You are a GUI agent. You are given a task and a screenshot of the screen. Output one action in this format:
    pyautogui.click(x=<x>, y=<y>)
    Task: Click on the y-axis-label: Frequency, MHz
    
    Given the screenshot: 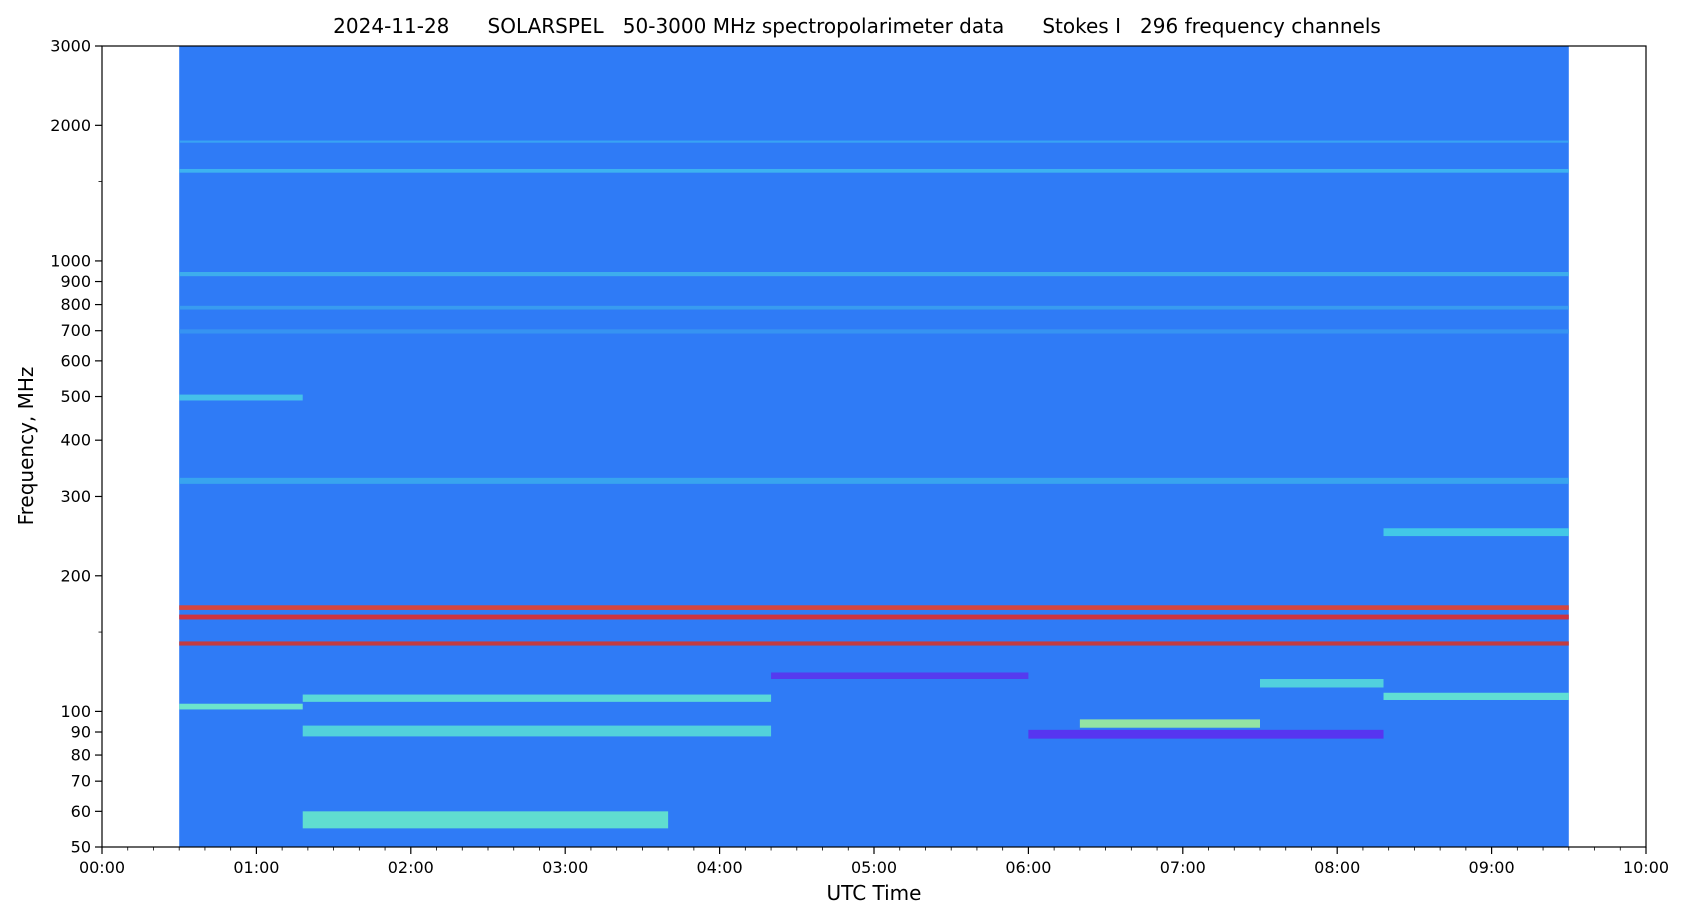 What is the action you would take?
    pyautogui.click(x=26, y=446)
    